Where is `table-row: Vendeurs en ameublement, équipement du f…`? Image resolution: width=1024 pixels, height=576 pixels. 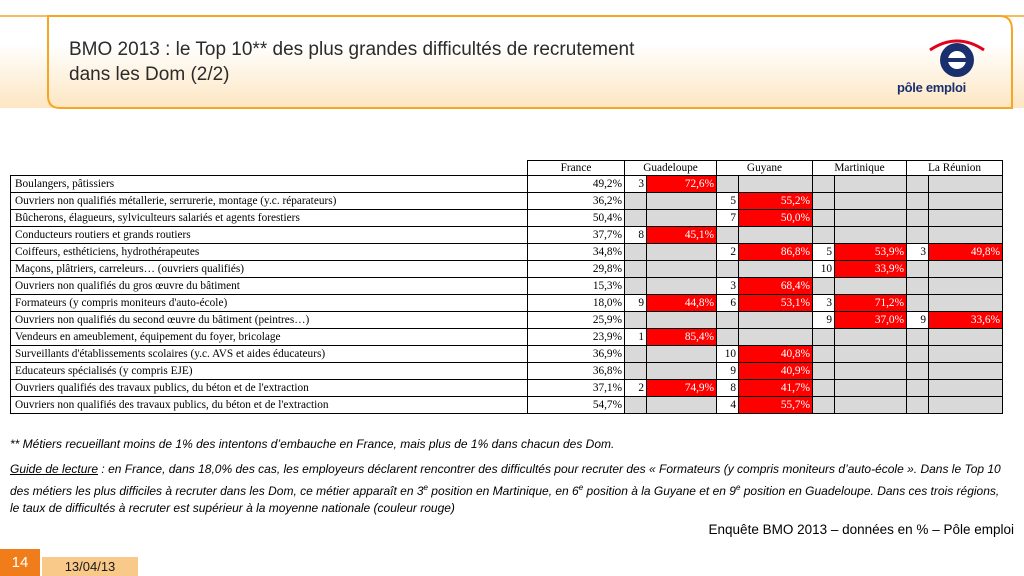
table-row: Vendeurs en ameublement, équipement du f… is located at coordinates (506, 337).